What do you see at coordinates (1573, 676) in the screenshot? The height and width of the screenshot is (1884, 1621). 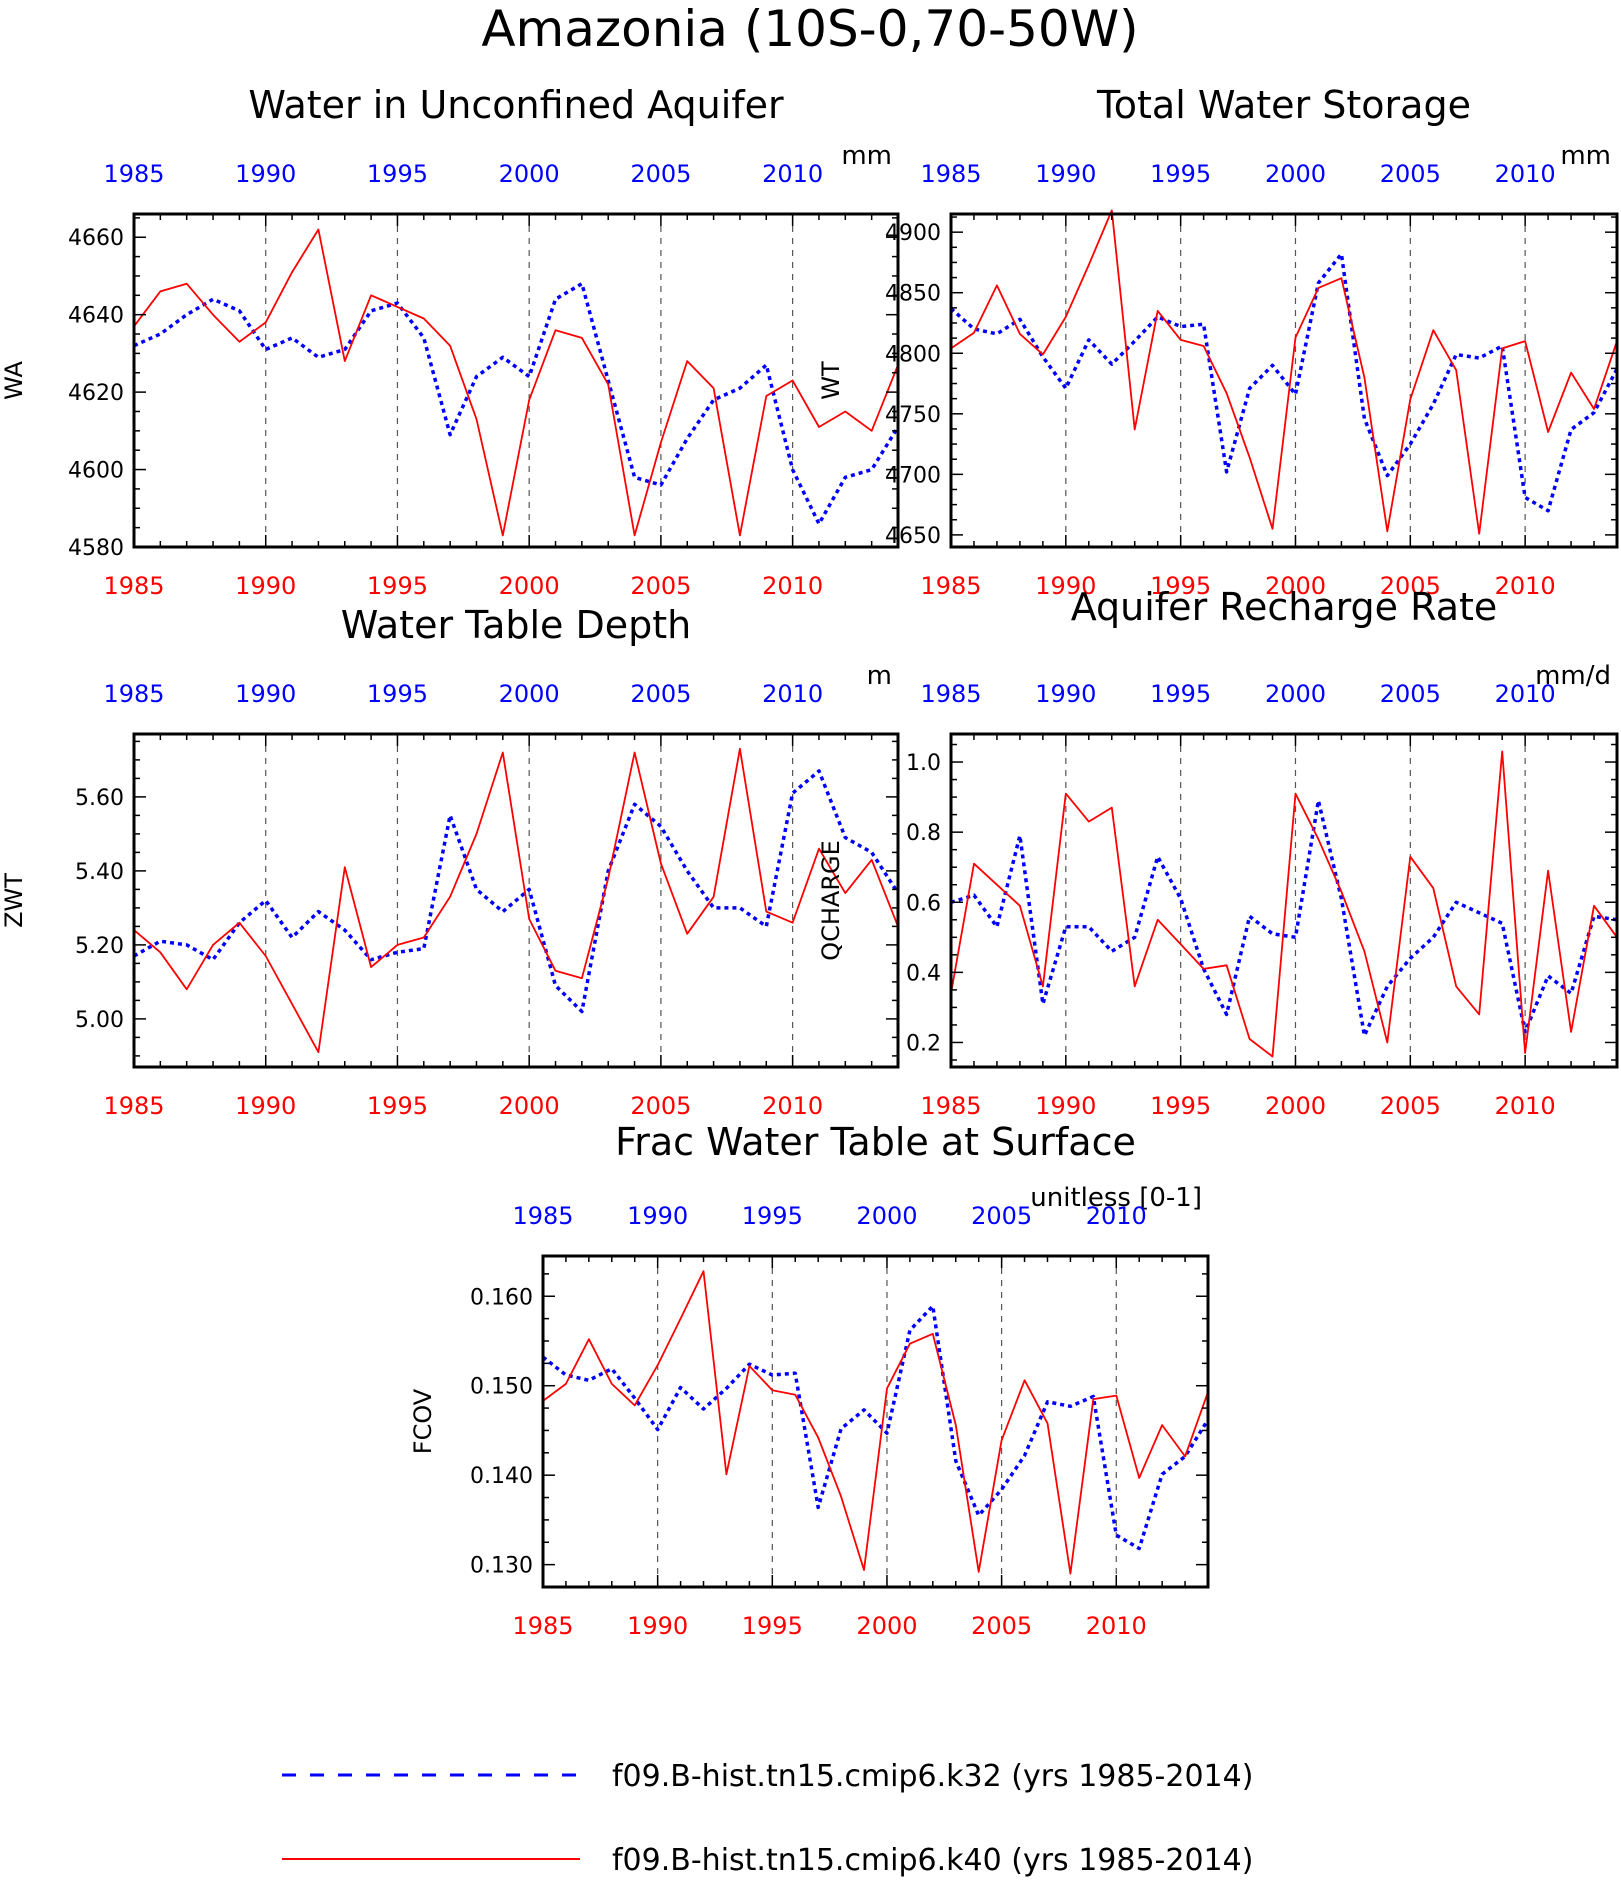 I see `units-label: mm/d` at bounding box center [1573, 676].